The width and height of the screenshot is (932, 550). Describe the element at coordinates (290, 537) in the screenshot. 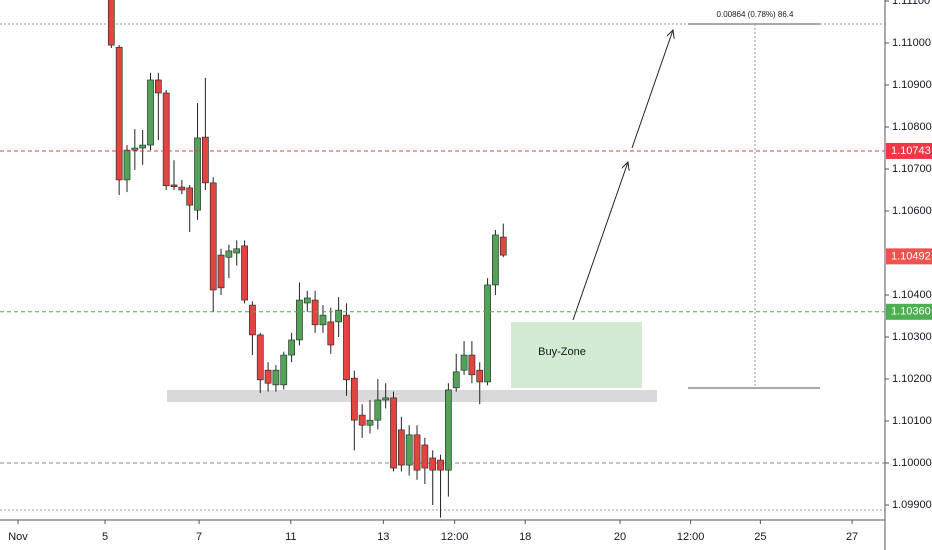

I see `x-tick-label: 11` at that location.